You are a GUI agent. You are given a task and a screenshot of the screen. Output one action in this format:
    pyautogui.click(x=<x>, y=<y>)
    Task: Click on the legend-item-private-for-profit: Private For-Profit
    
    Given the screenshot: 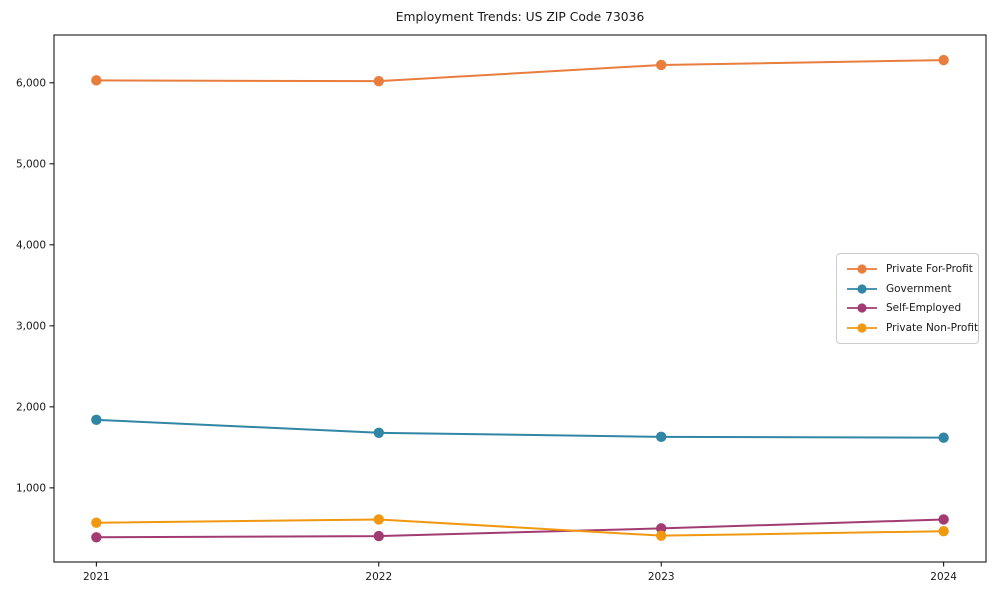 What is the action you would take?
    pyautogui.click(x=909, y=269)
    